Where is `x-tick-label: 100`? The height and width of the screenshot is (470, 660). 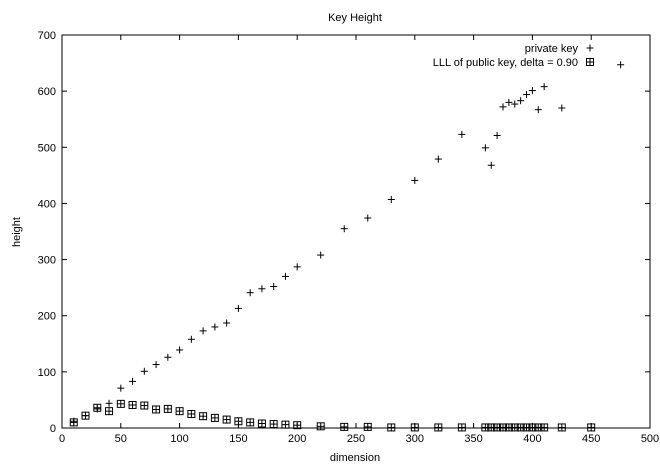
x-tick-label: 100 is located at coordinates (179, 439).